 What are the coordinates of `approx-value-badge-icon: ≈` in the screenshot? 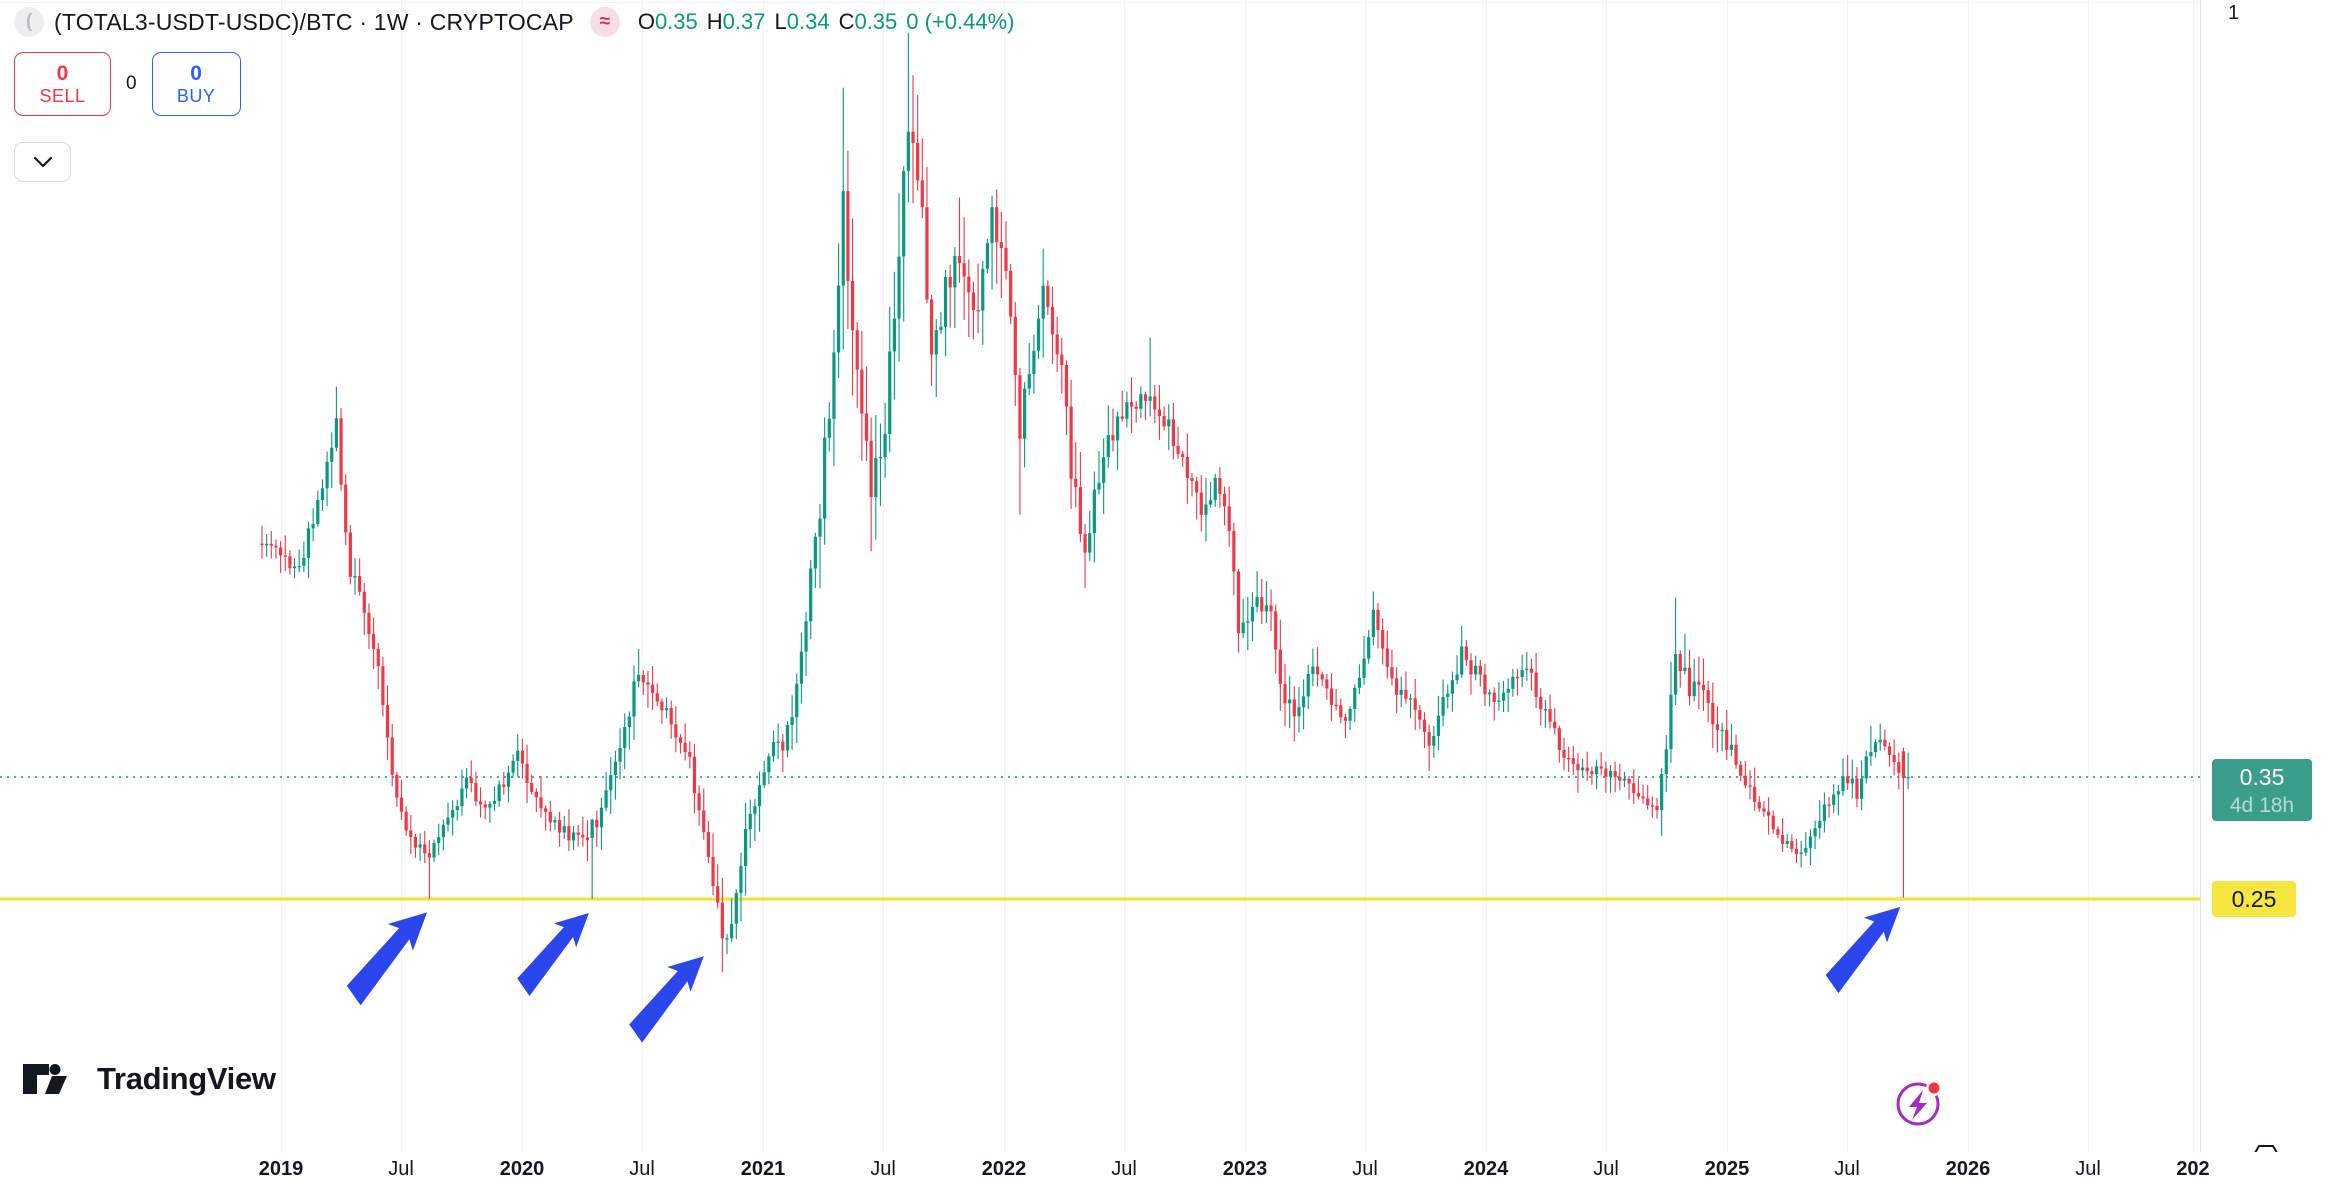 It's located at (604, 22).